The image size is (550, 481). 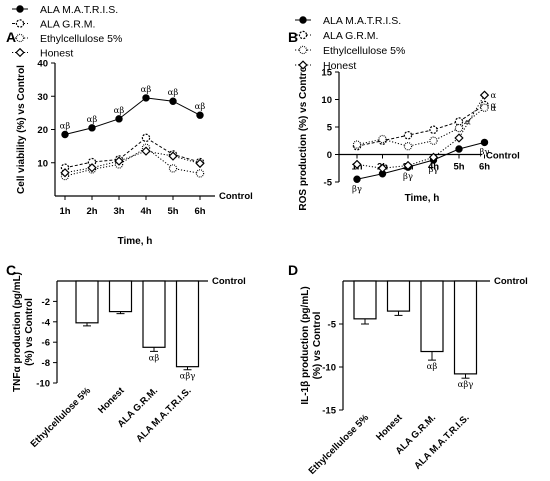 What do you see at coordinates (458, 167) in the screenshot?
I see `x-tick-label-b: 5h` at bounding box center [458, 167].